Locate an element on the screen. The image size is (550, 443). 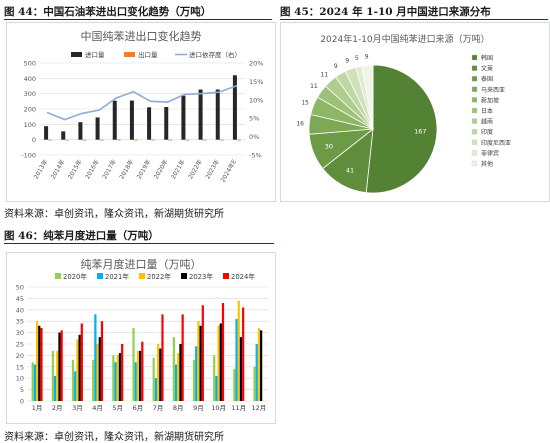
y-tick-label: 10 is located at coordinates (20, 379).